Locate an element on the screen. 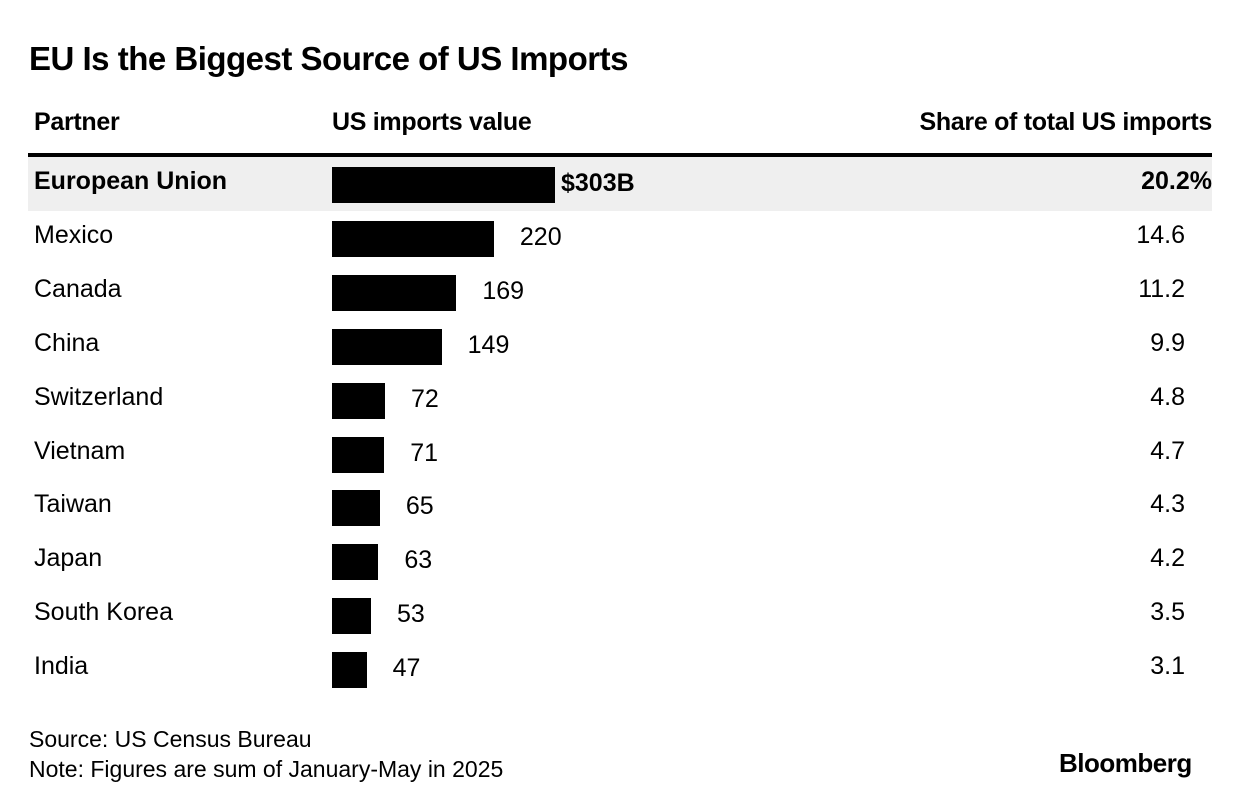 The height and width of the screenshot is (808, 1240). partner-label: South Korea is located at coordinates (103, 612).